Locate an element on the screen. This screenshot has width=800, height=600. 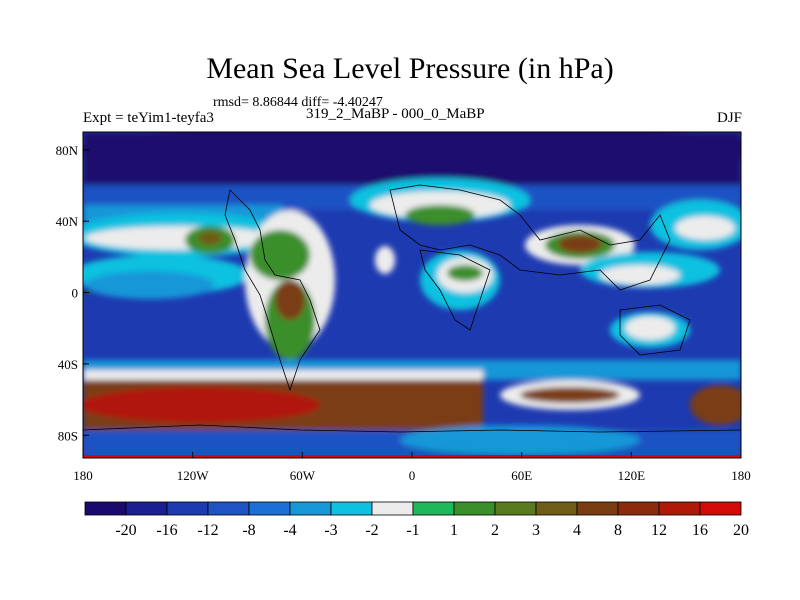
colorbar-label: -8 is located at coordinates (248, 530).